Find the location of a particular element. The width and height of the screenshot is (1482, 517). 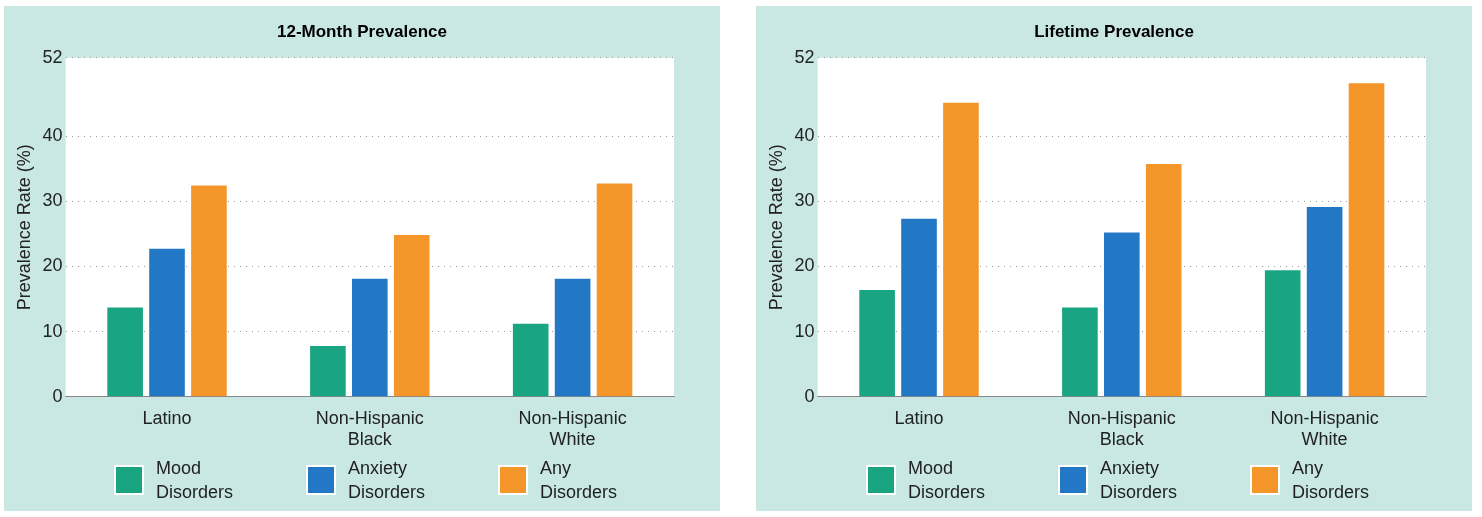

chart-title: Lifetime Prevalence is located at coordinates (1114, 32).